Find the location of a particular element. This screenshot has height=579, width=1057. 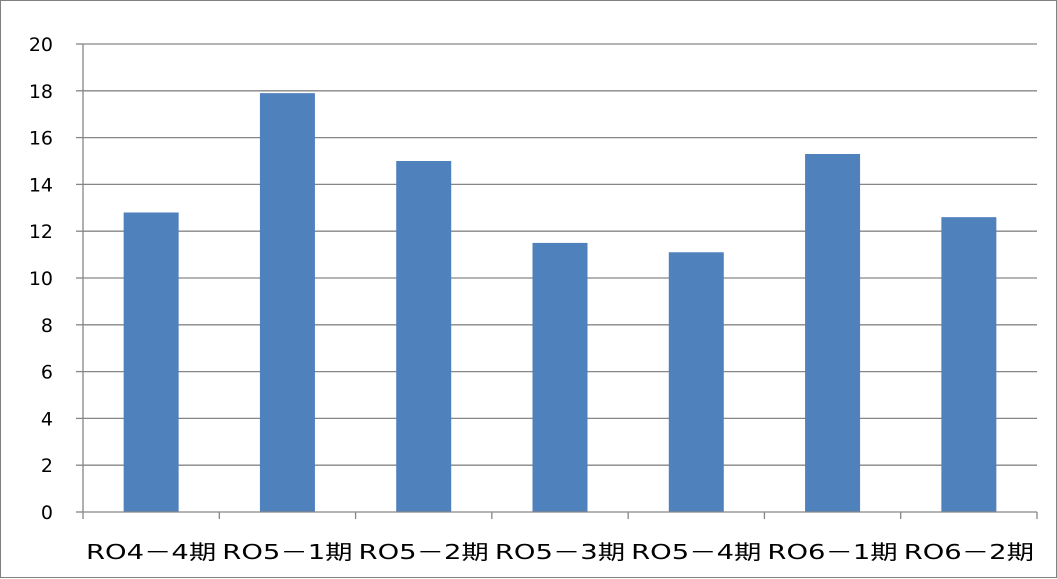

y-tick-label: 10 is located at coordinates (41, 279).